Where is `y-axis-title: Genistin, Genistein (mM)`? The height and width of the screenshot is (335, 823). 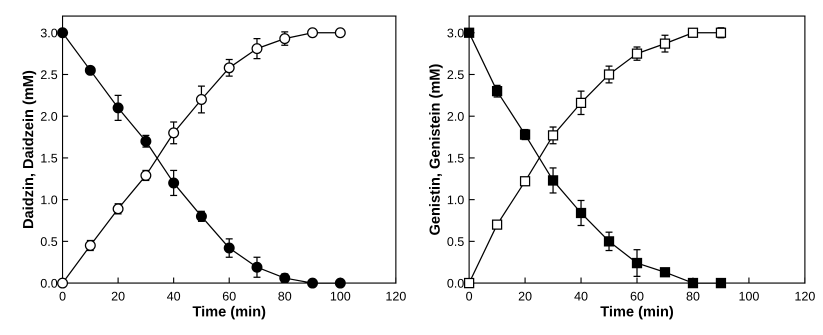 y-axis-title: Genistin, Genistein (mM) is located at coordinates (436, 149).